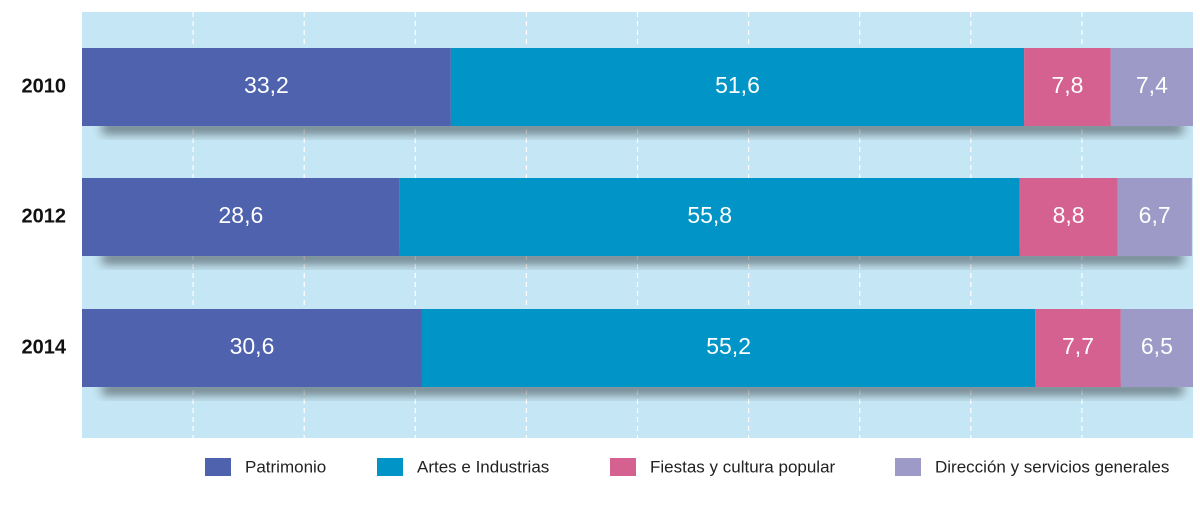  What do you see at coordinates (44, 216) in the screenshot?
I see `y-tick-label: 2012` at bounding box center [44, 216].